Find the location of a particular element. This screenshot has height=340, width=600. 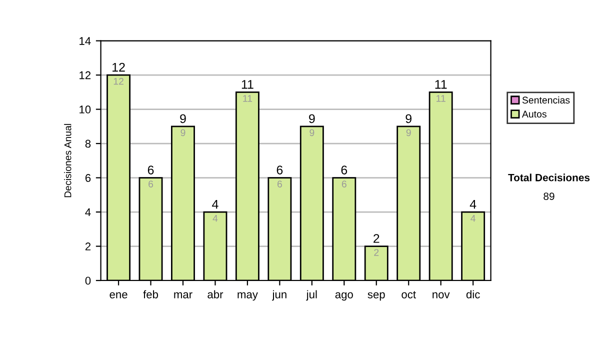

y-tick-label: 12 is located at coordinates (85, 75).